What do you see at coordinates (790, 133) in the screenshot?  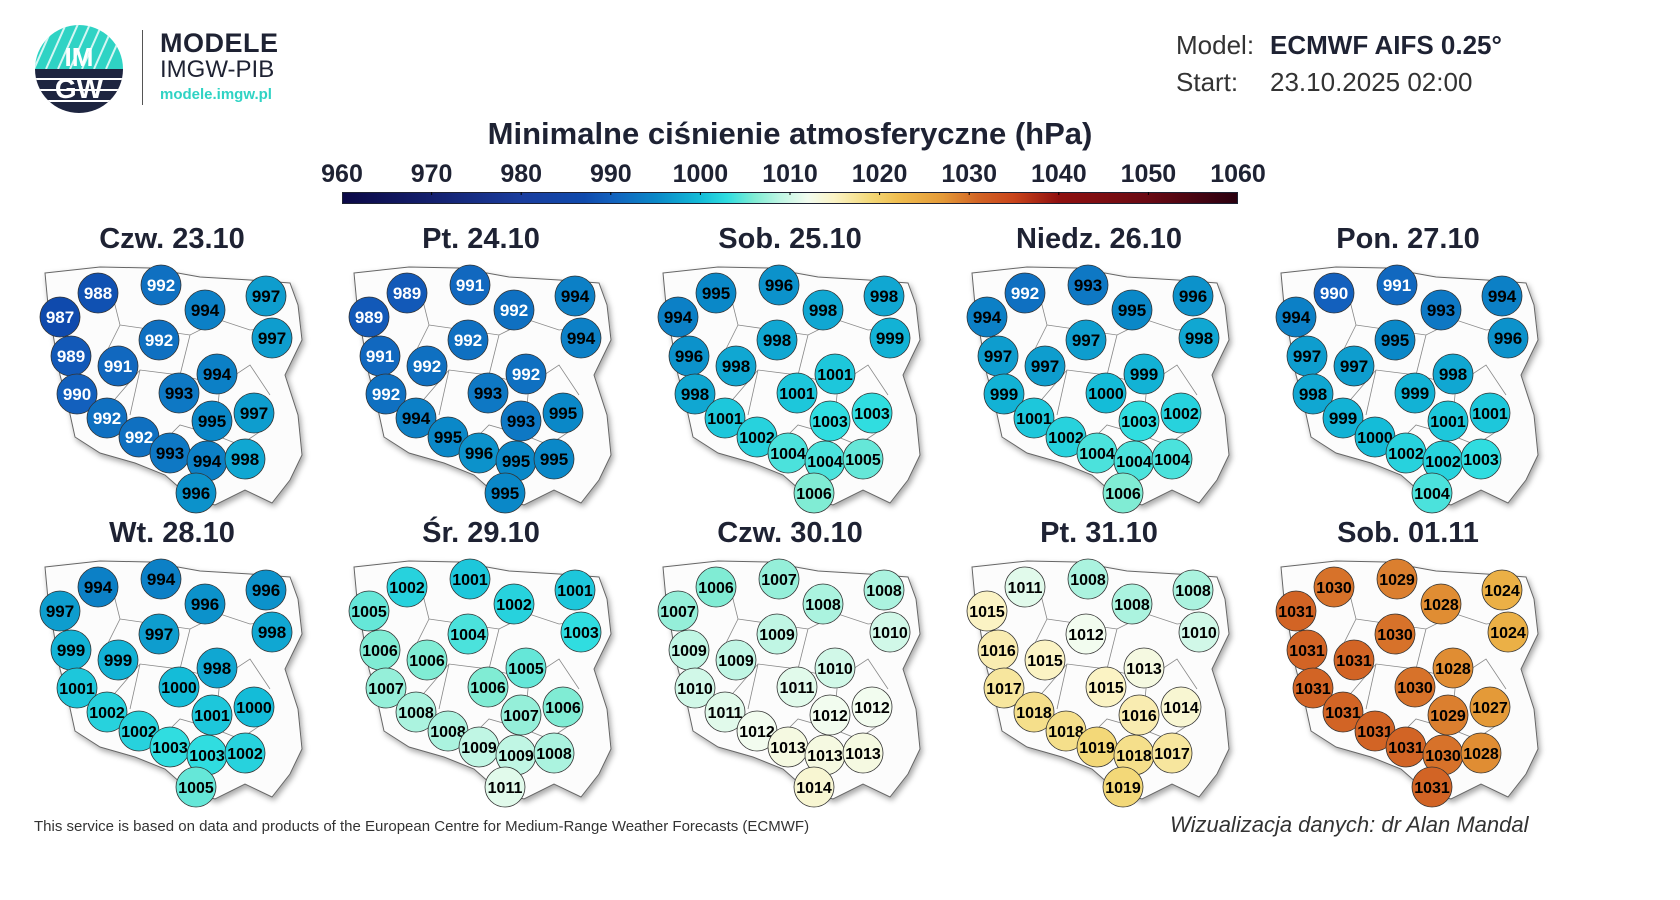 I see `chart-title: Minimalne ciśnienie atmosferyczne (hPa)` at bounding box center [790, 133].